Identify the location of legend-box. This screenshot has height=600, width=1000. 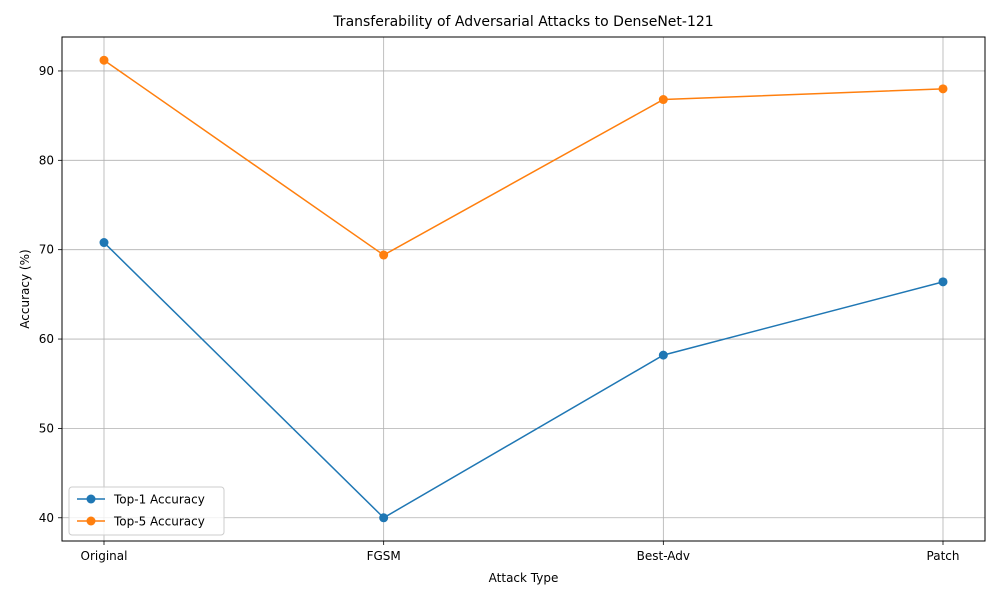
(146, 511).